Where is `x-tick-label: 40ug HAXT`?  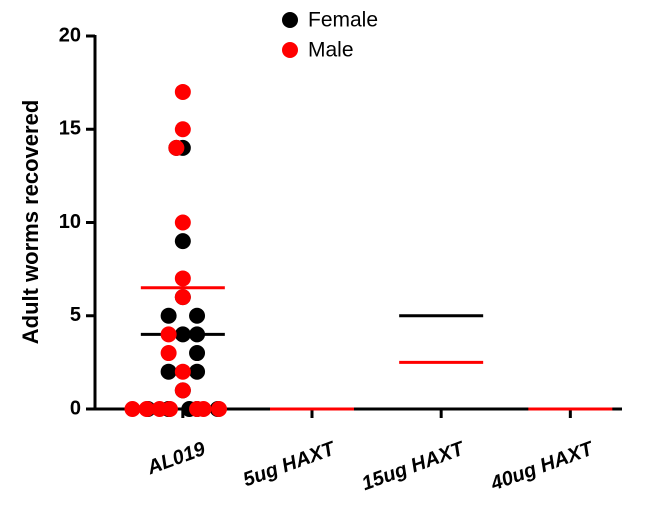 x-tick-label: 40ug HAXT is located at coordinates (542, 466).